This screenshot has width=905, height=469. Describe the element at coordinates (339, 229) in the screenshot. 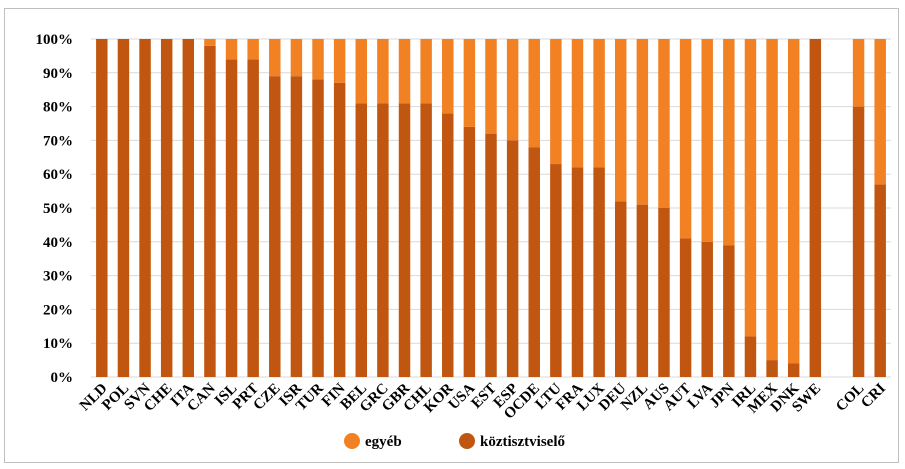

I see `bar-segment-fin-koztisztviselo` at that location.